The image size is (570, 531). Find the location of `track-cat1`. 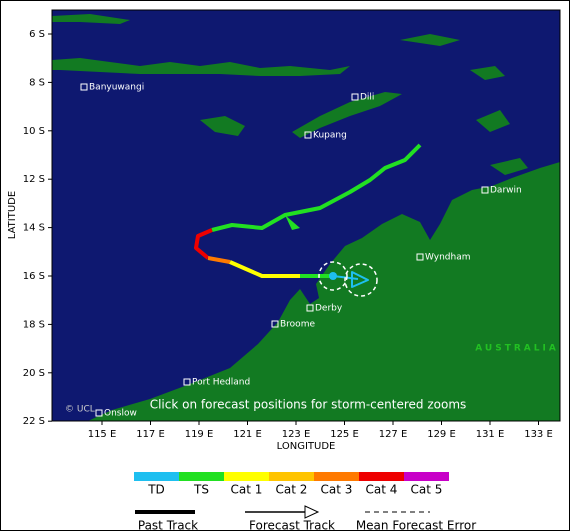

track-cat1 is located at coordinates (264, 269).